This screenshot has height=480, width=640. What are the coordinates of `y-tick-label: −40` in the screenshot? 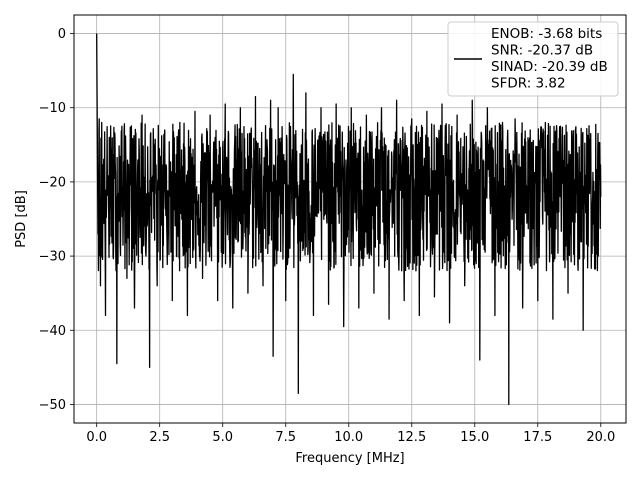 It's located at (52, 331).